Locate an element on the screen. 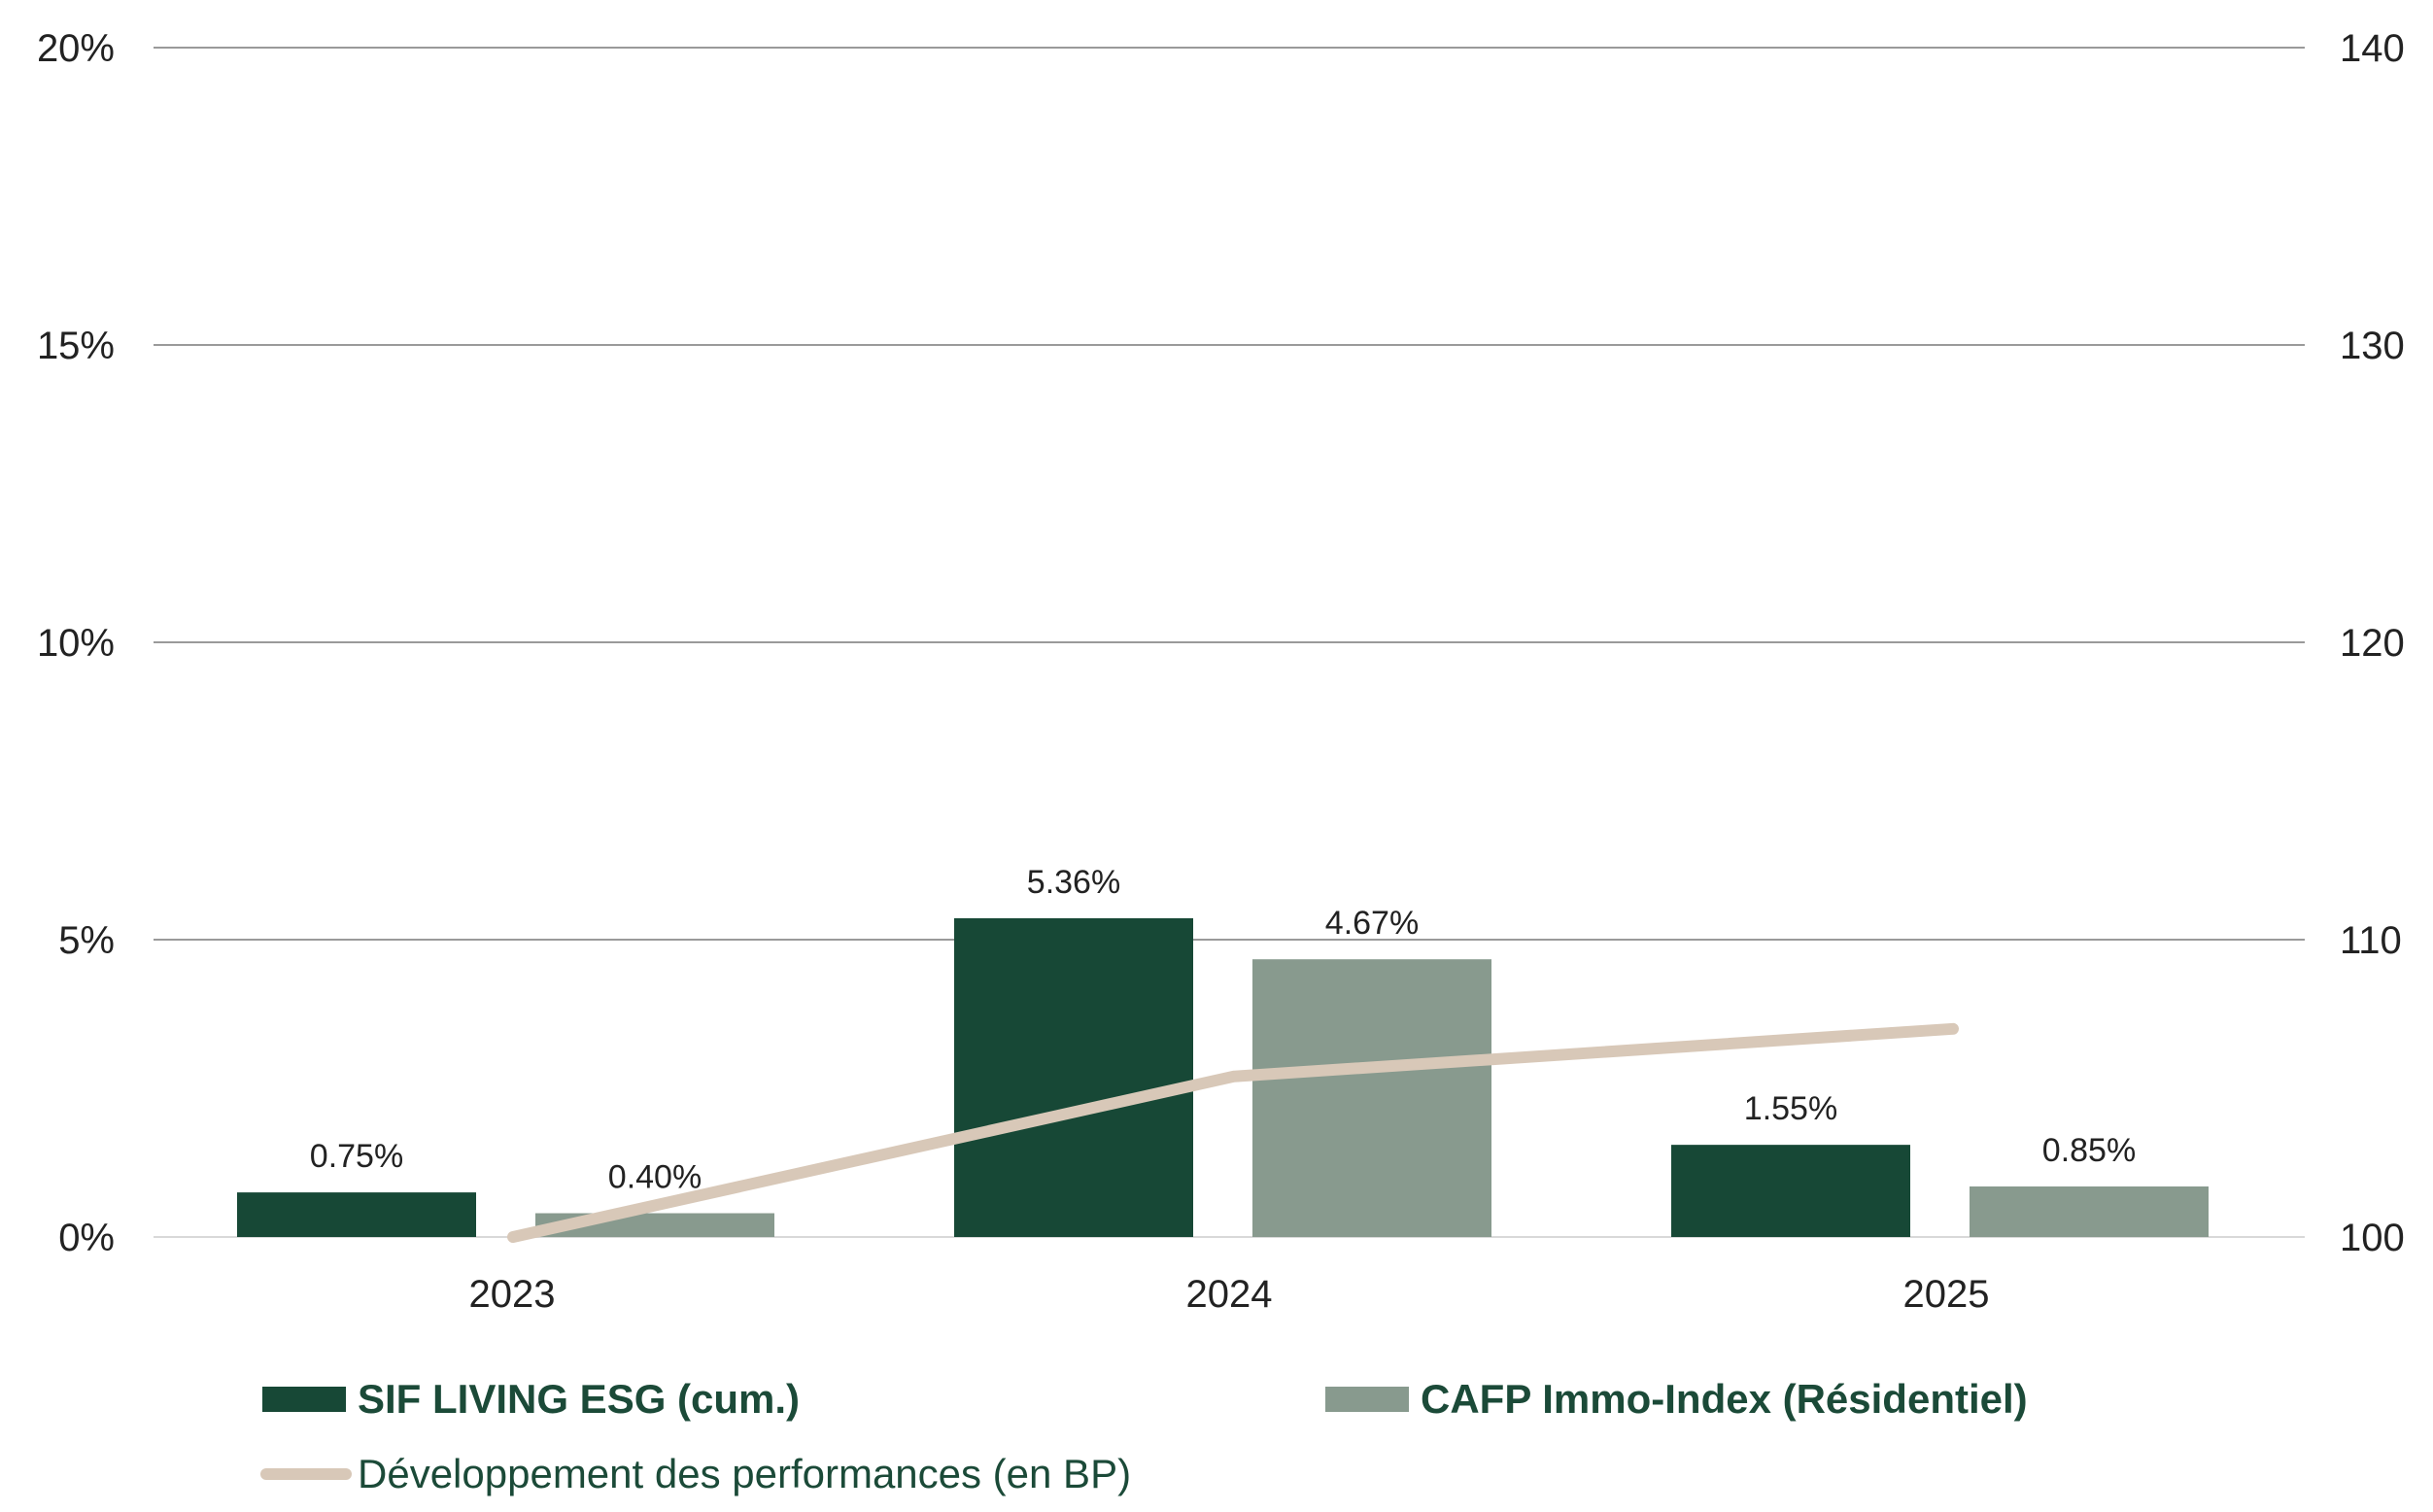  bar-data-label: 0.75% is located at coordinates (356, 1156).